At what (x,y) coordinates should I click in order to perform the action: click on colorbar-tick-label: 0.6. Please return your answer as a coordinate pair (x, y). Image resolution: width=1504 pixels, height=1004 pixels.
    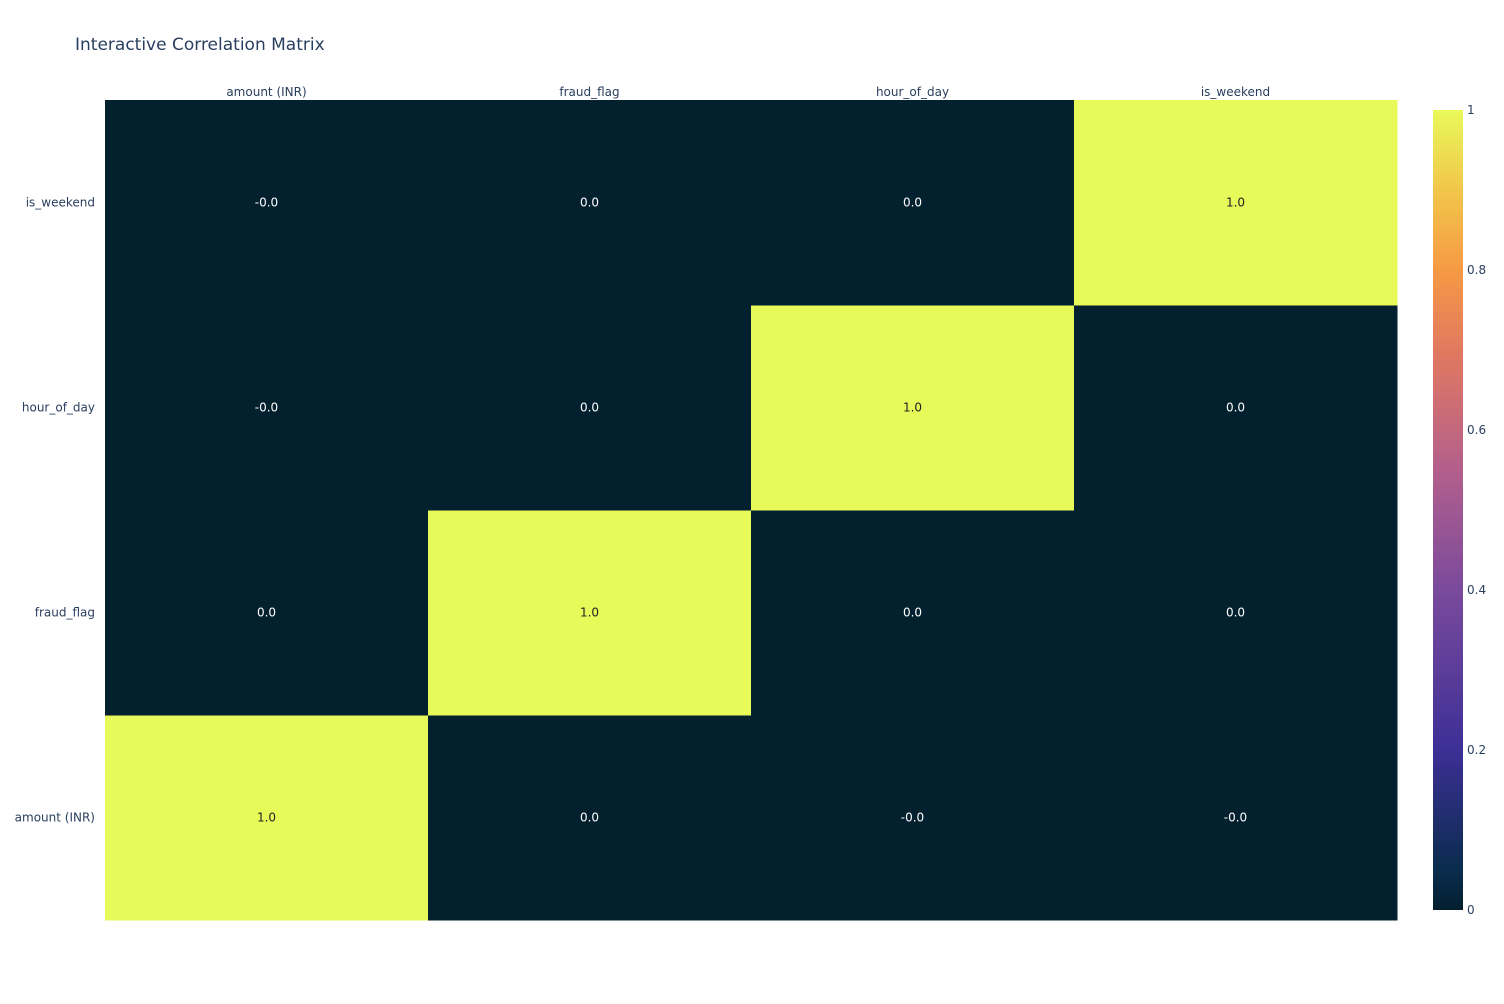
    Looking at the image, I should click on (1476, 430).